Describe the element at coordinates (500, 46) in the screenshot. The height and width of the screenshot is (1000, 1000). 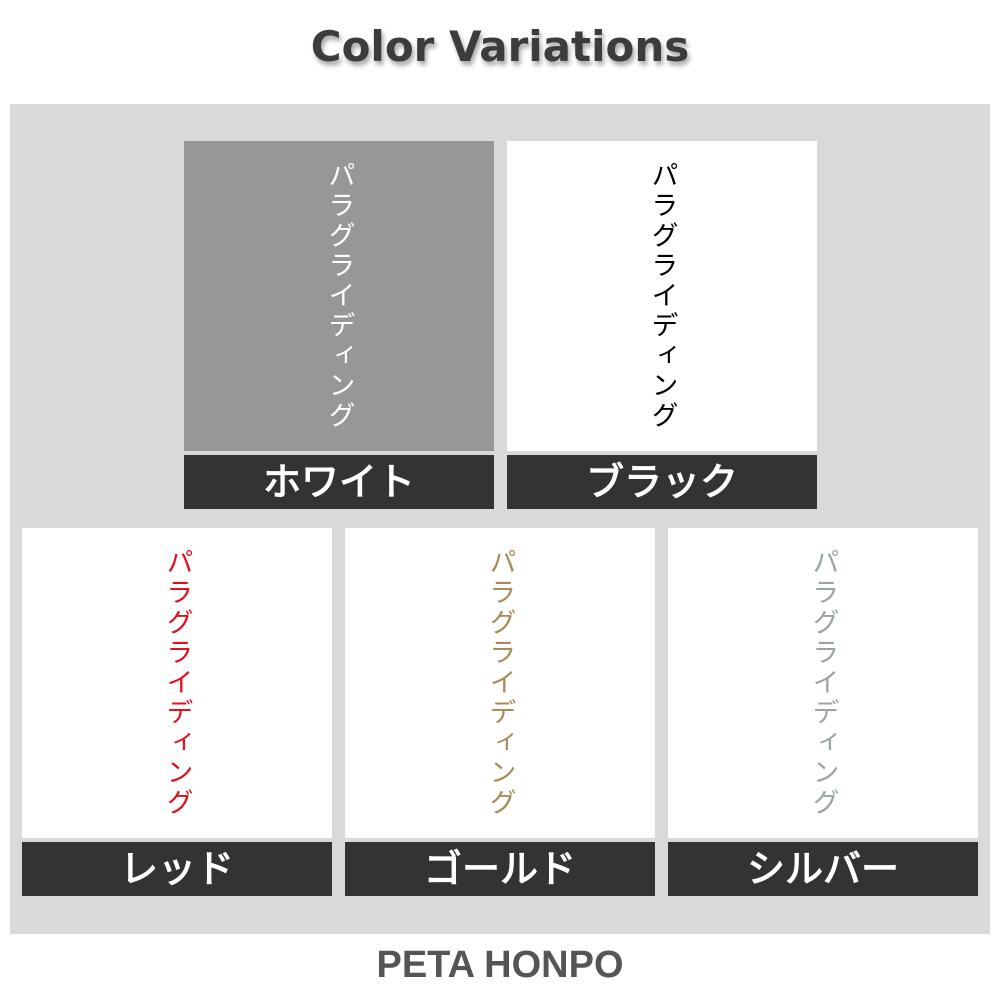
I see `page-title: Color Variations` at that location.